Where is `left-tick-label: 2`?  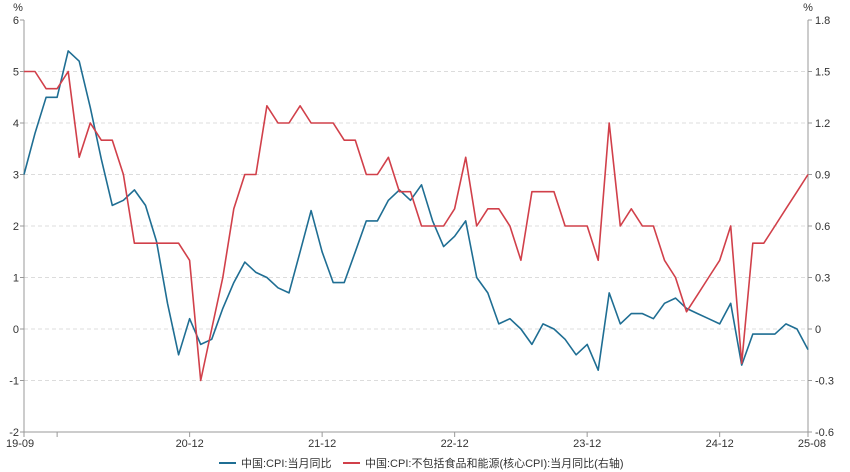
left-tick-label: 2 is located at coordinates (16, 227).